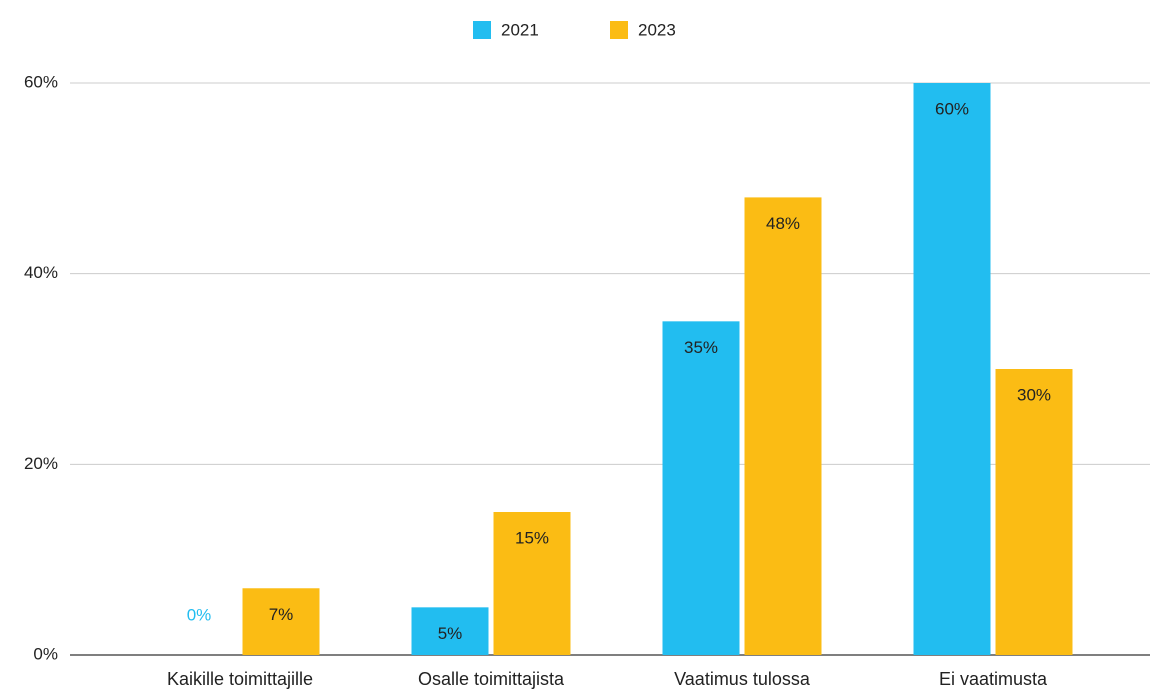 This screenshot has height=693, width=1153. What do you see at coordinates (199, 614) in the screenshot?
I see `data-label: 0%` at bounding box center [199, 614].